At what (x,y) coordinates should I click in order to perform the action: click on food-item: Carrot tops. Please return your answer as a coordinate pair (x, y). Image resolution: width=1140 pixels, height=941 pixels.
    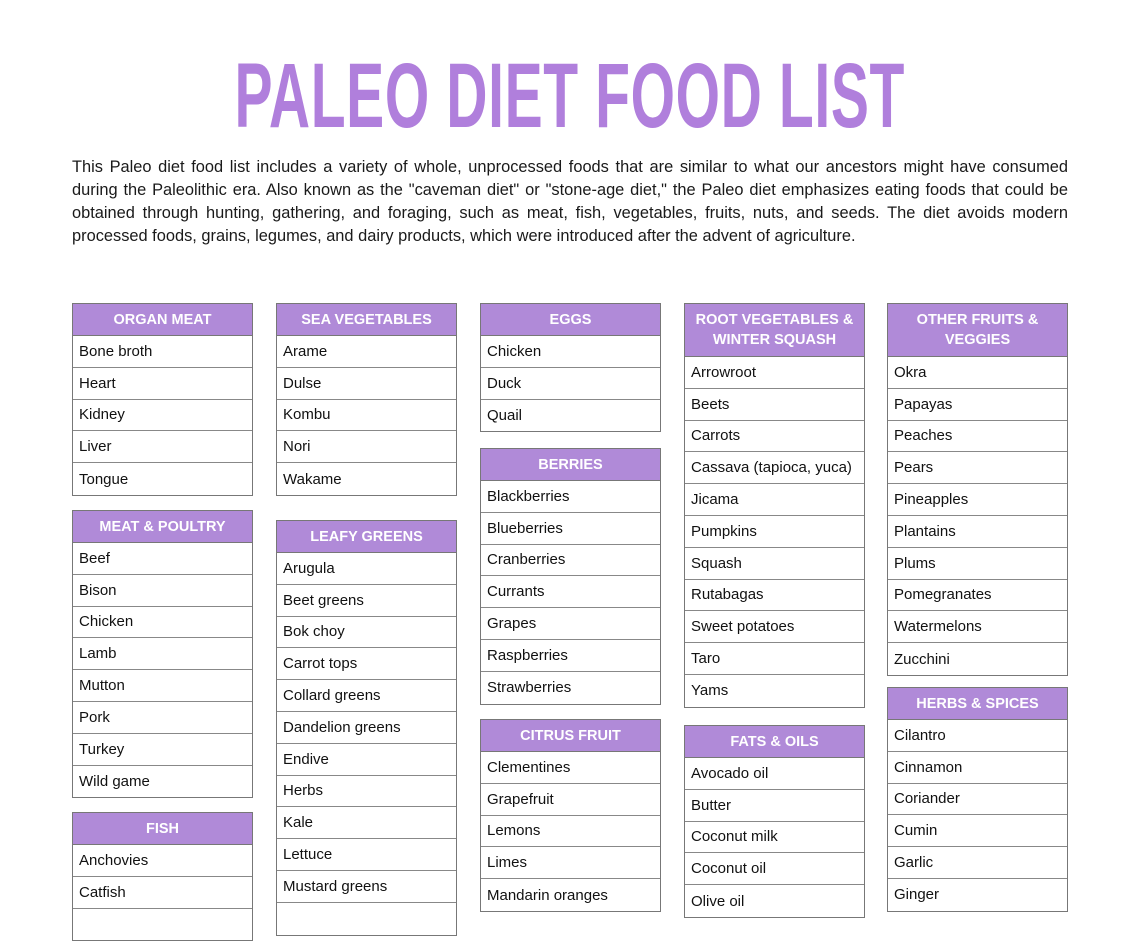
    Looking at the image, I should click on (366, 664).